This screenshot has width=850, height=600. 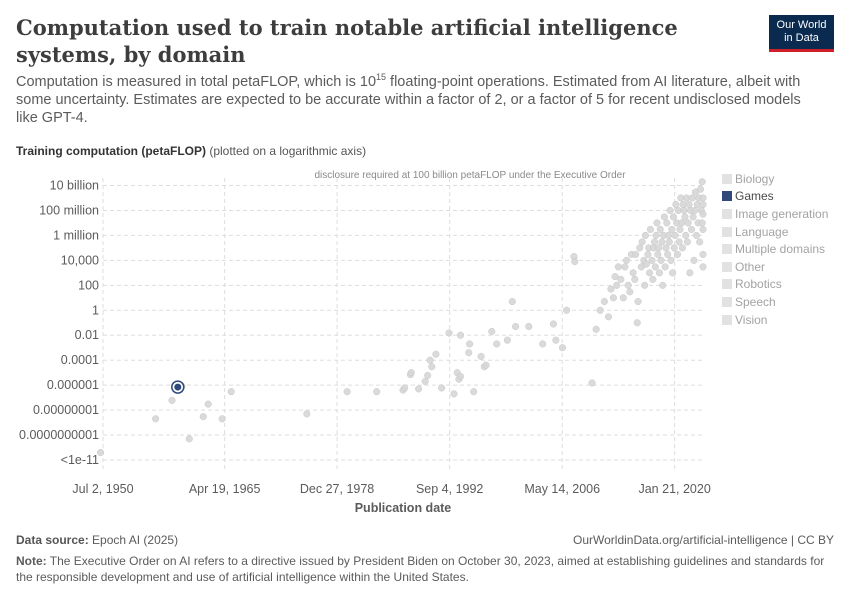 I want to click on legend-item: Image generation, so click(x=782, y=214).